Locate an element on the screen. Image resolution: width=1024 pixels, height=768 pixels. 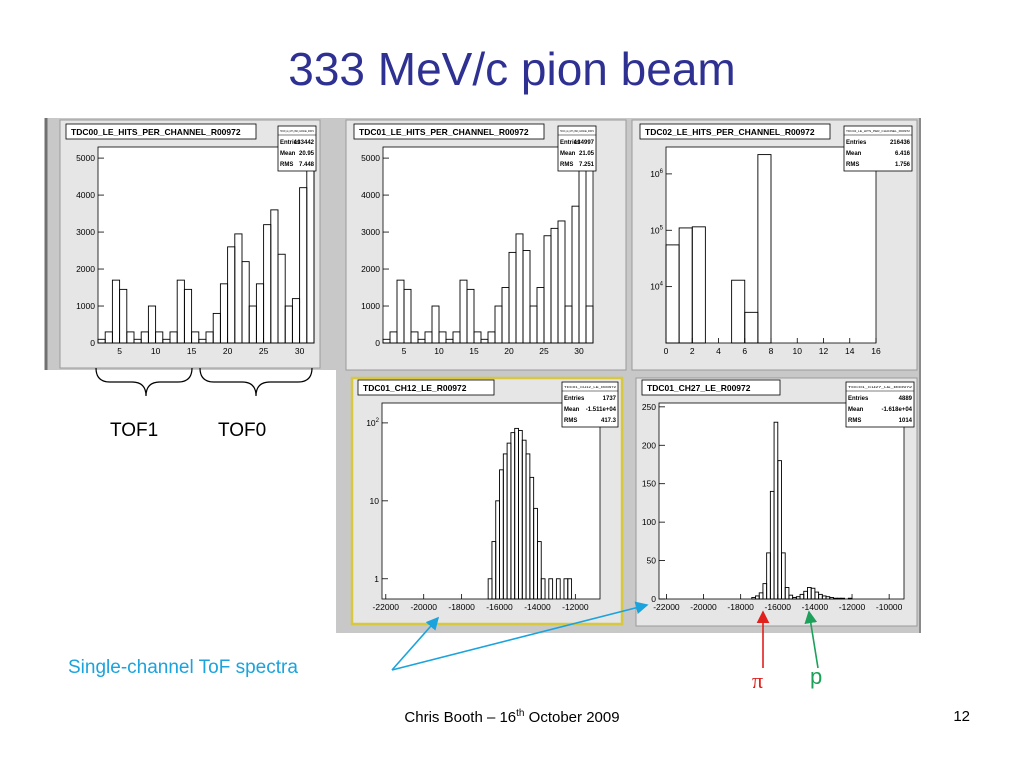
chart-5-y-tick-label: 150 is located at coordinates (649, 484).